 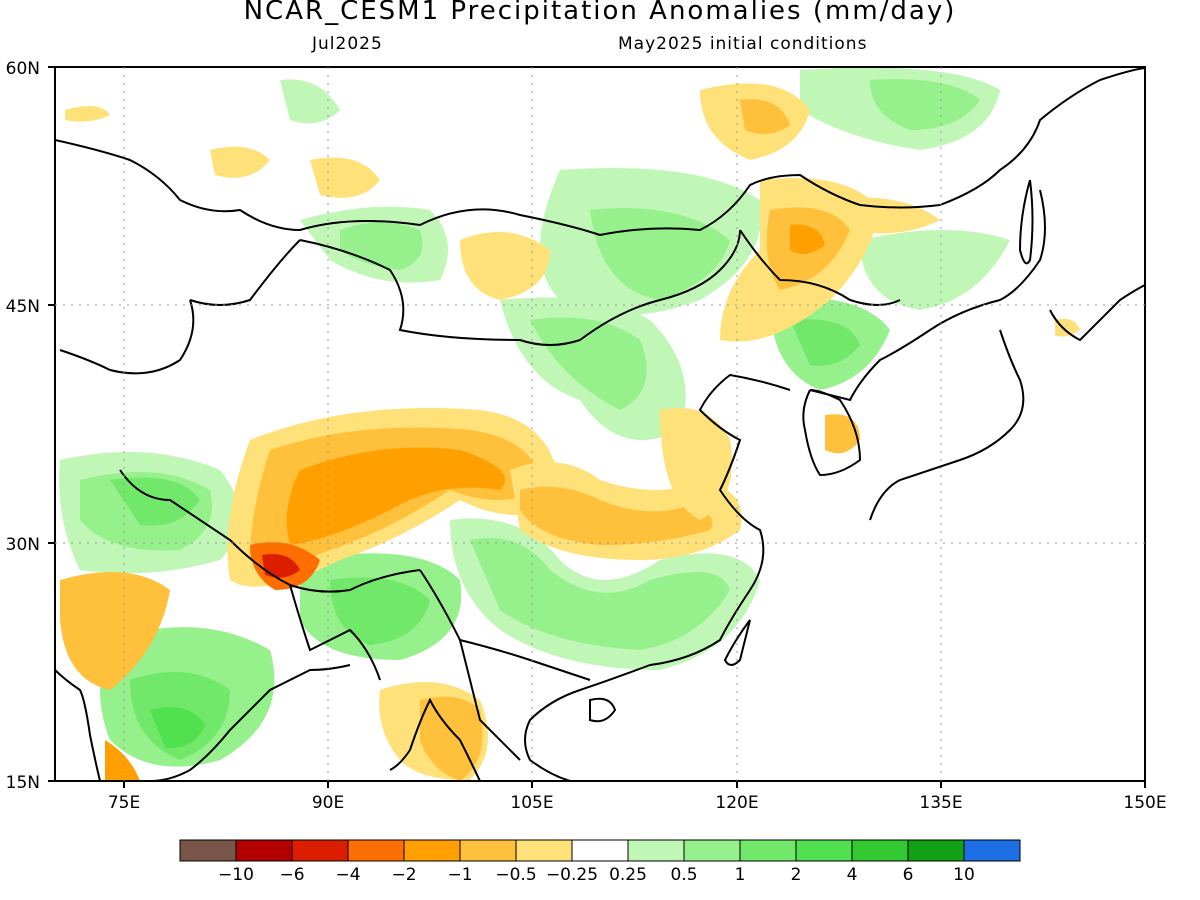 What do you see at coordinates (908, 875) in the screenshot?
I see `colorbar-tick-label: 6` at bounding box center [908, 875].